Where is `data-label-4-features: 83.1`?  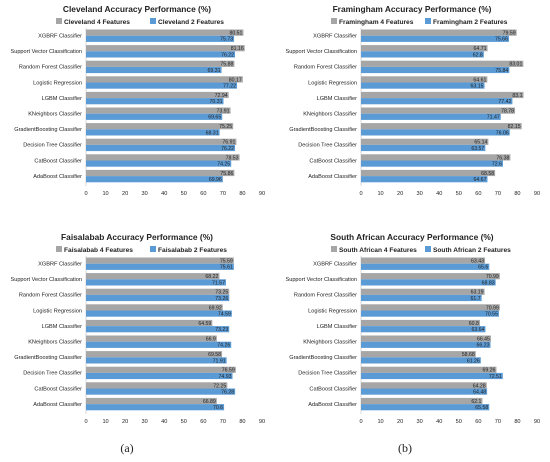
data-label-4-features: 83.1 is located at coordinates (517, 96).